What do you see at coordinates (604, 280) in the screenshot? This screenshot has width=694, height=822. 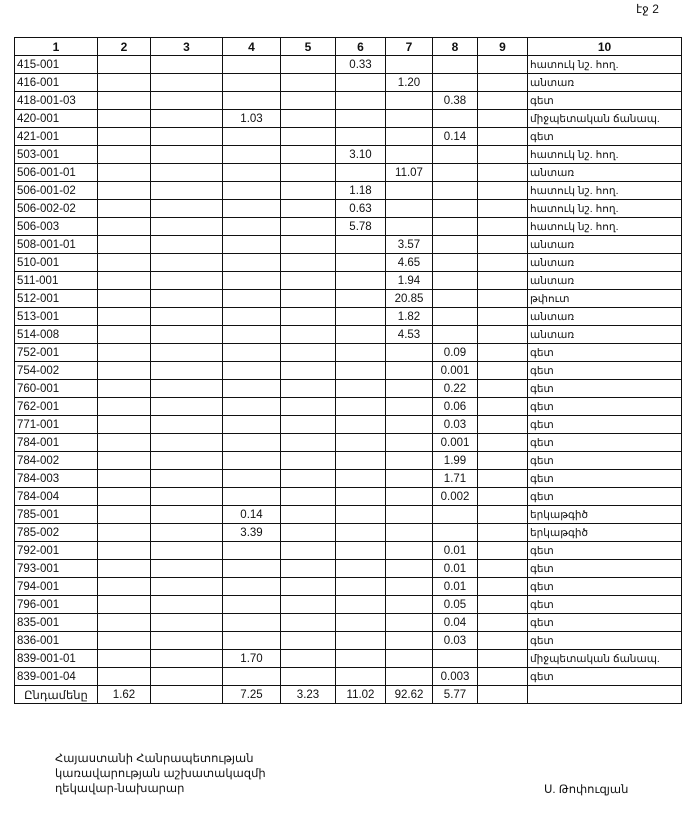 I see `table-cell-col10: անտառ` at bounding box center [604, 280].